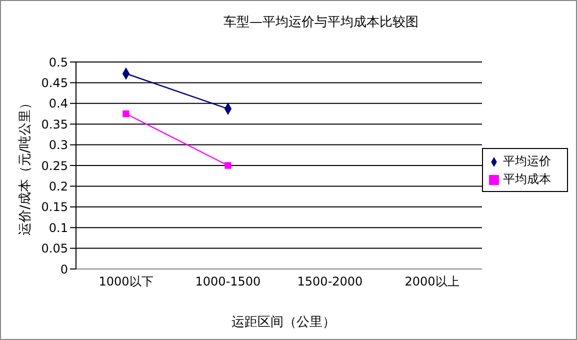 The width and height of the screenshot is (577, 340). What do you see at coordinates (54, 165) in the screenshot?
I see `y-tick-label: 0.25` at bounding box center [54, 165].